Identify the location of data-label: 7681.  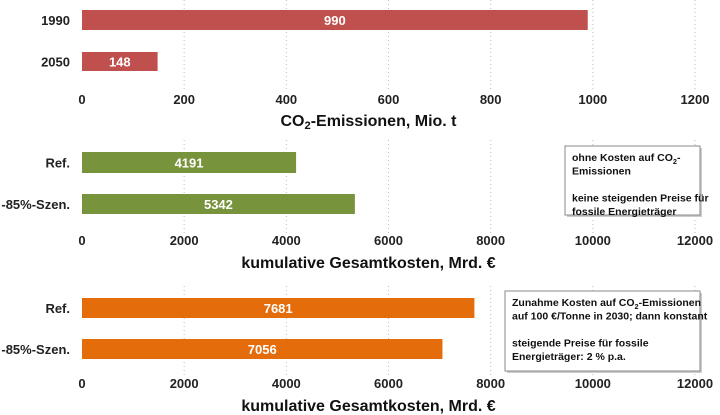
(278, 308).